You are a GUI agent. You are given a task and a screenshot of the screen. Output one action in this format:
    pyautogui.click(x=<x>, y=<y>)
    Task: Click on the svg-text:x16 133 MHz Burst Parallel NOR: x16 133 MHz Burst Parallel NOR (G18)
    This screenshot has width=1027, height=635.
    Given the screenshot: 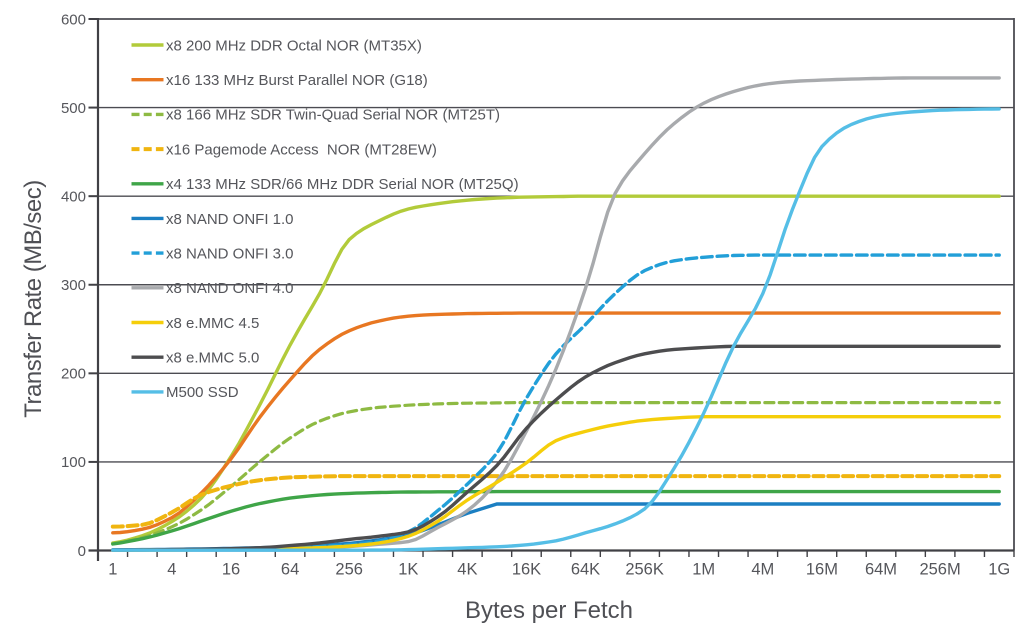 What is the action you would take?
    pyautogui.click(x=297, y=80)
    